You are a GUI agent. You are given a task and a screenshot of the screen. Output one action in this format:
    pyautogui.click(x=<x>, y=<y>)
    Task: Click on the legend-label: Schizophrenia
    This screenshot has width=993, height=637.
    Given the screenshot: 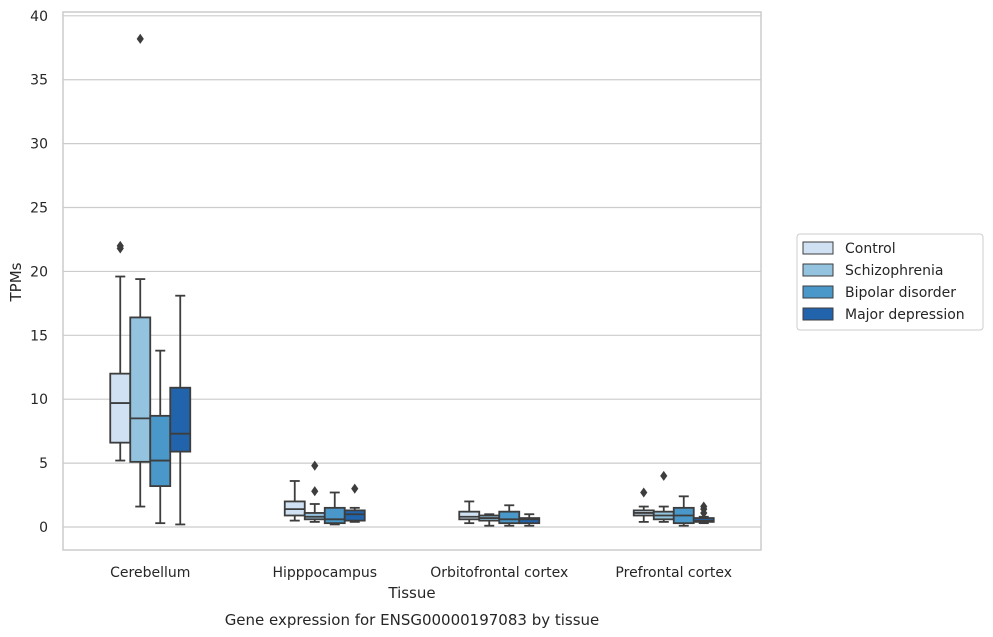 What is the action you would take?
    pyautogui.click(x=894, y=271)
    